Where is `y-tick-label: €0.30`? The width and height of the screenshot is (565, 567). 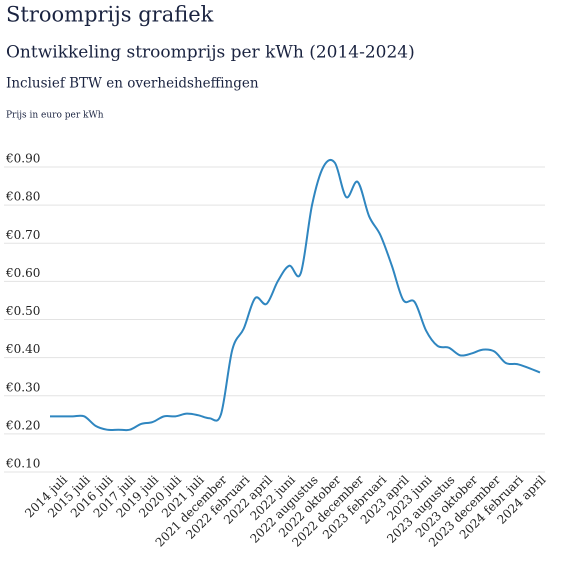
y-tick-label: €0.30 is located at coordinates (22, 387).